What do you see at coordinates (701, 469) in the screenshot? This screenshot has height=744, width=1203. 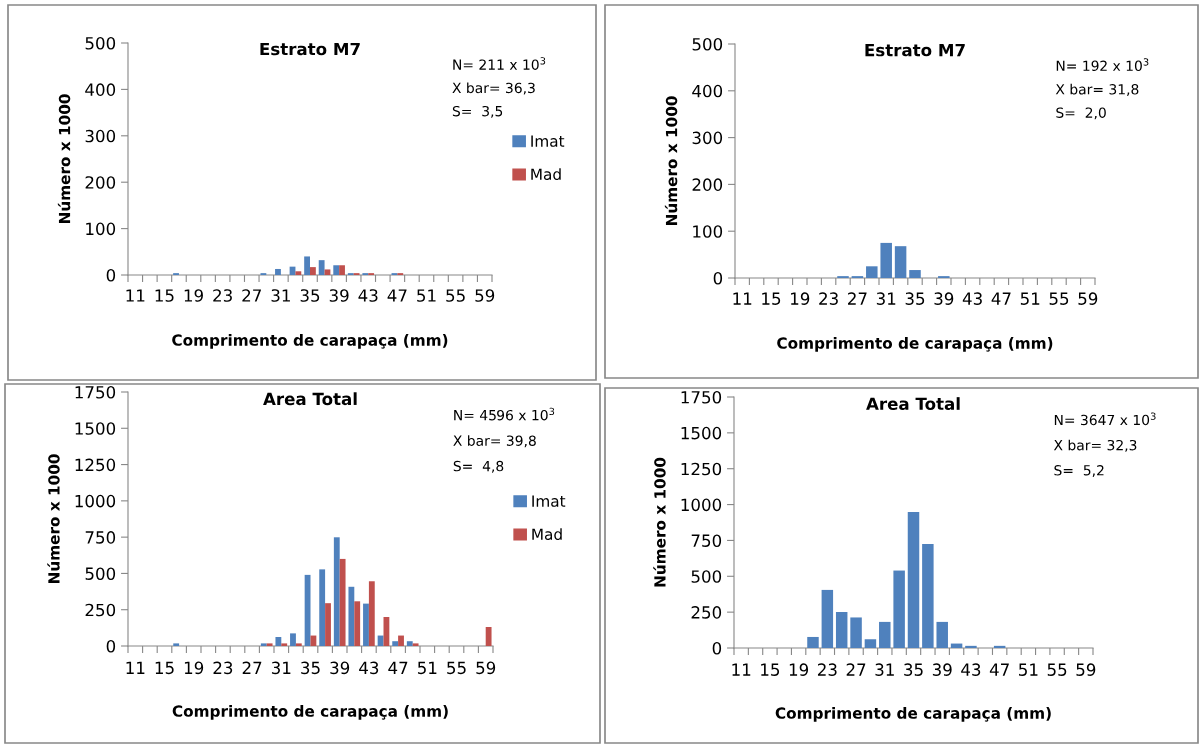 I see `y-tick-label: 1250` at bounding box center [701, 469].